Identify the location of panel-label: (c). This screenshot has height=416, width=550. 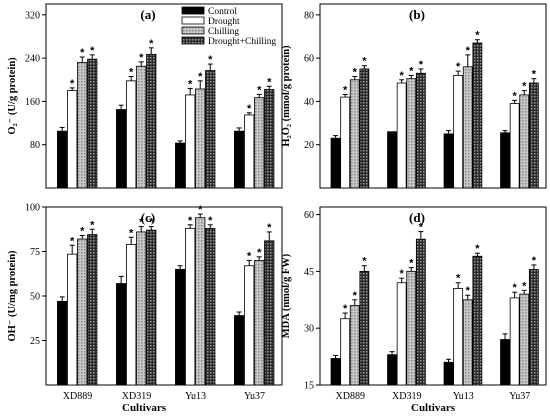
(148, 217).